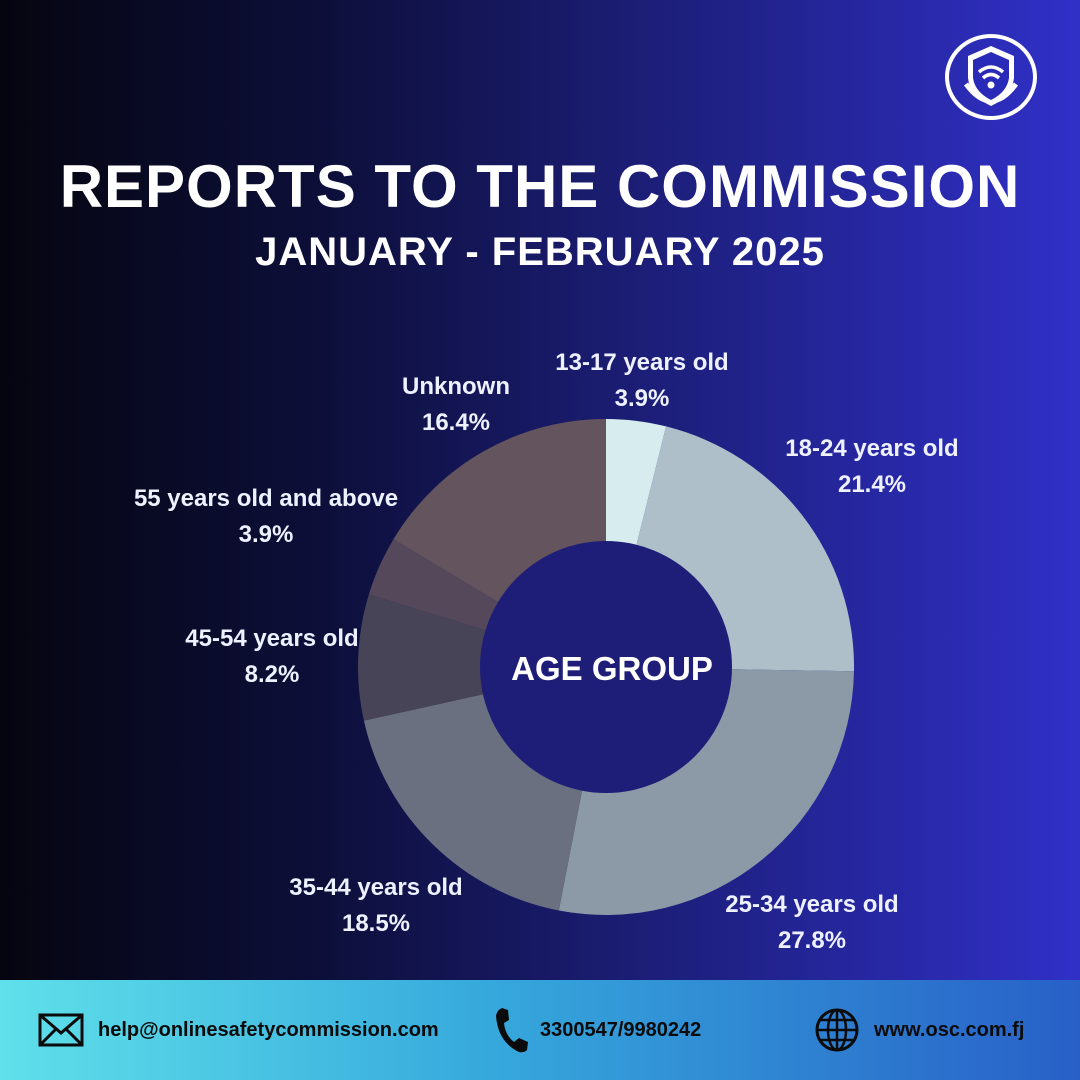 The width and height of the screenshot is (1080, 1080). What do you see at coordinates (456, 386) in the screenshot?
I see `slice-label: Unknown` at bounding box center [456, 386].